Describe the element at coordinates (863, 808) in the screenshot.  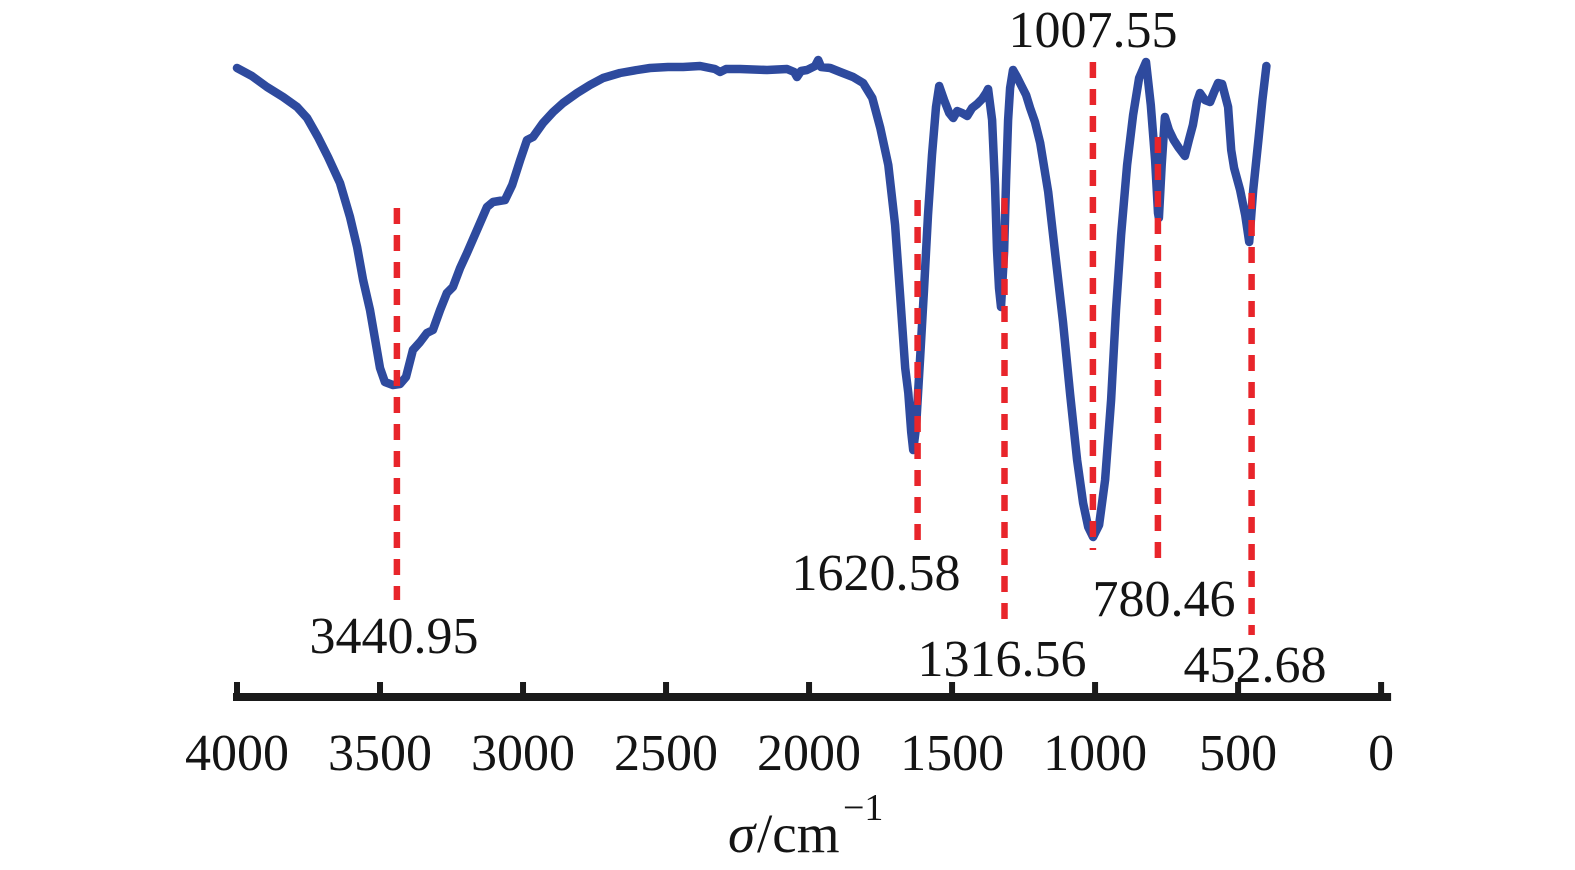
I see `x-axis-title-superscript: −1` at that location.